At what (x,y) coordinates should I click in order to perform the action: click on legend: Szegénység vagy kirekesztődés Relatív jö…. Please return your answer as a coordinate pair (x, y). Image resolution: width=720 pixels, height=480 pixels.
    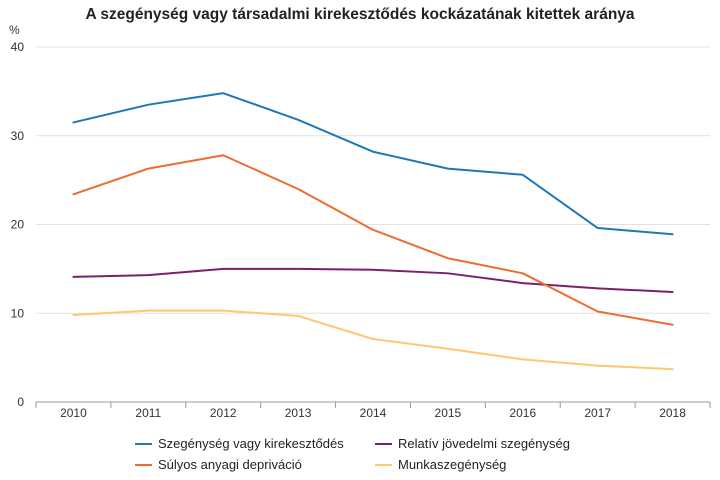
    Looking at the image, I should click on (365, 454).